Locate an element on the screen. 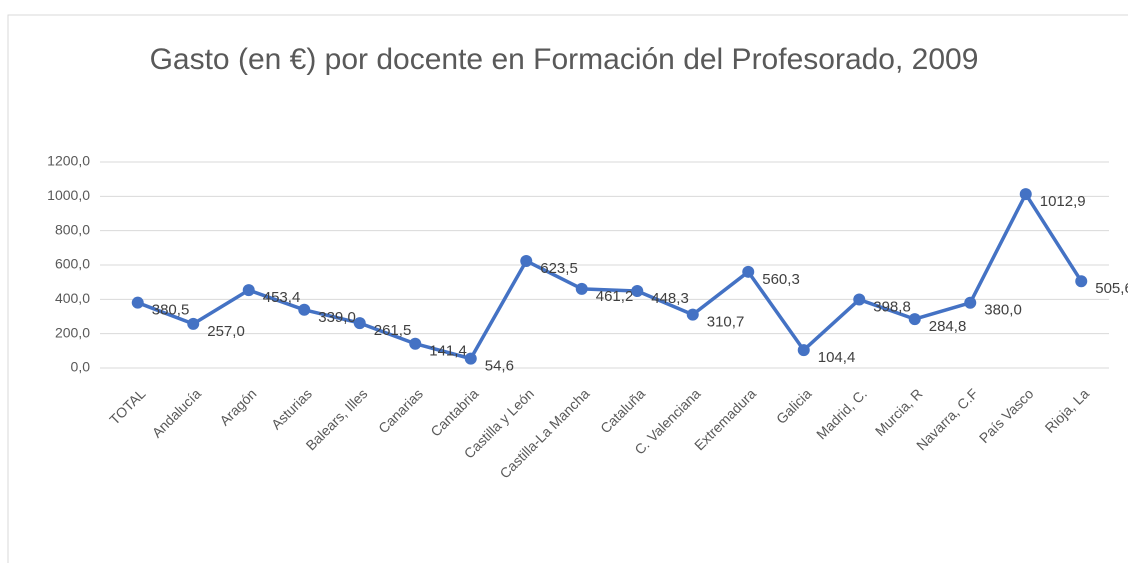 This screenshot has width=1128, height=563. data-label: 284,8 is located at coordinates (948, 326).